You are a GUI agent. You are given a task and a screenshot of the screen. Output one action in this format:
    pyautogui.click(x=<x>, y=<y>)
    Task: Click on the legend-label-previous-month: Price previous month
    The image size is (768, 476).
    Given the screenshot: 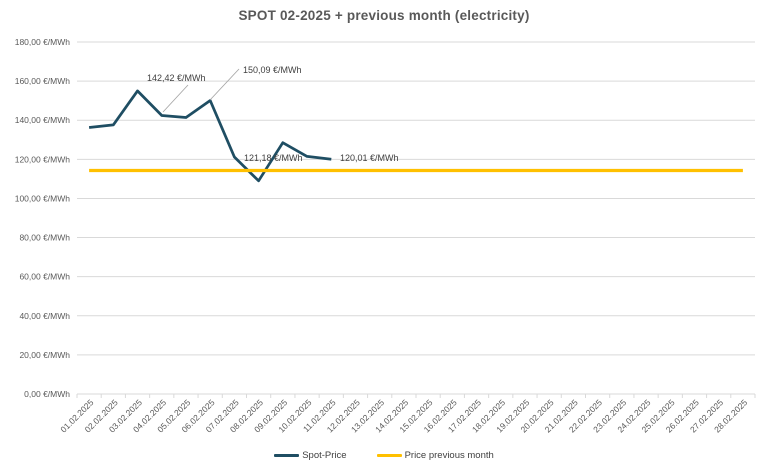 What is the action you would take?
    pyautogui.click(x=449, y=455)
    